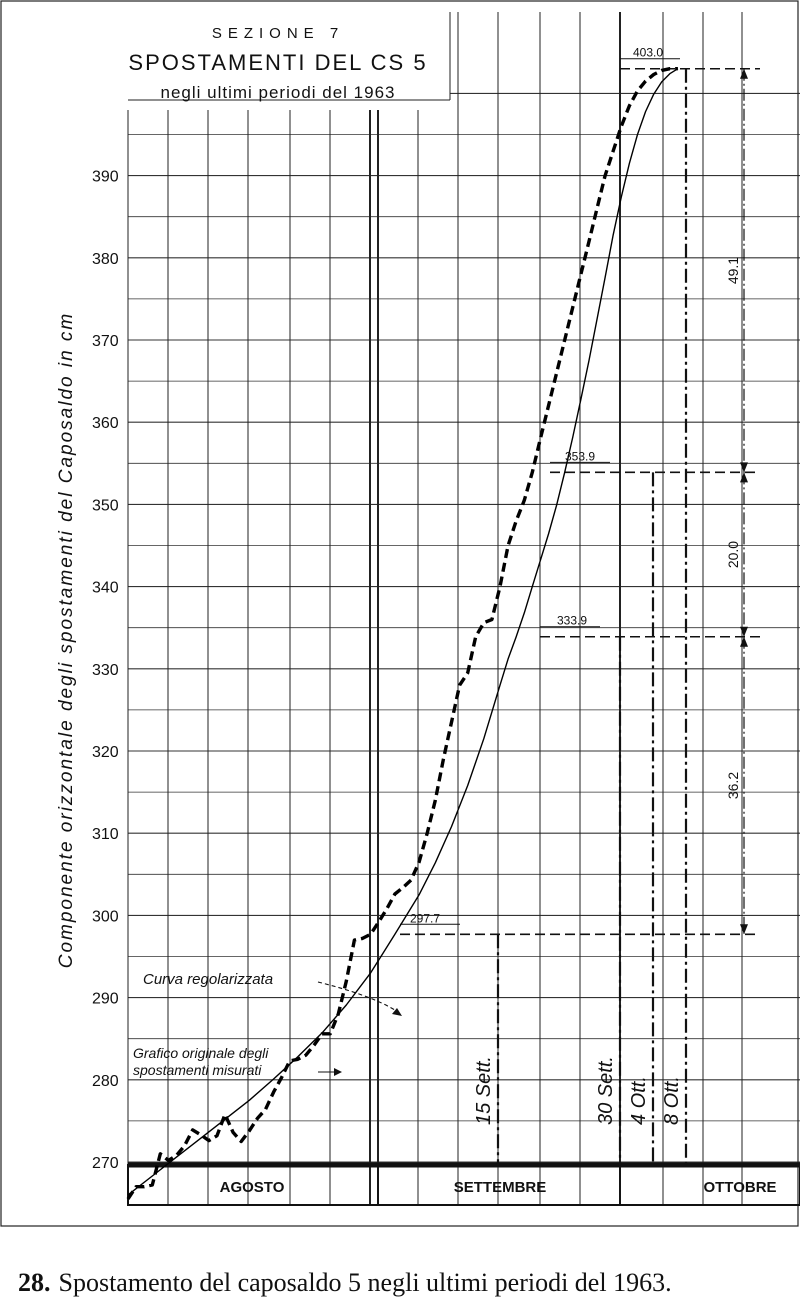  I want to click on y-tick-label: 360, so click(105, 423).